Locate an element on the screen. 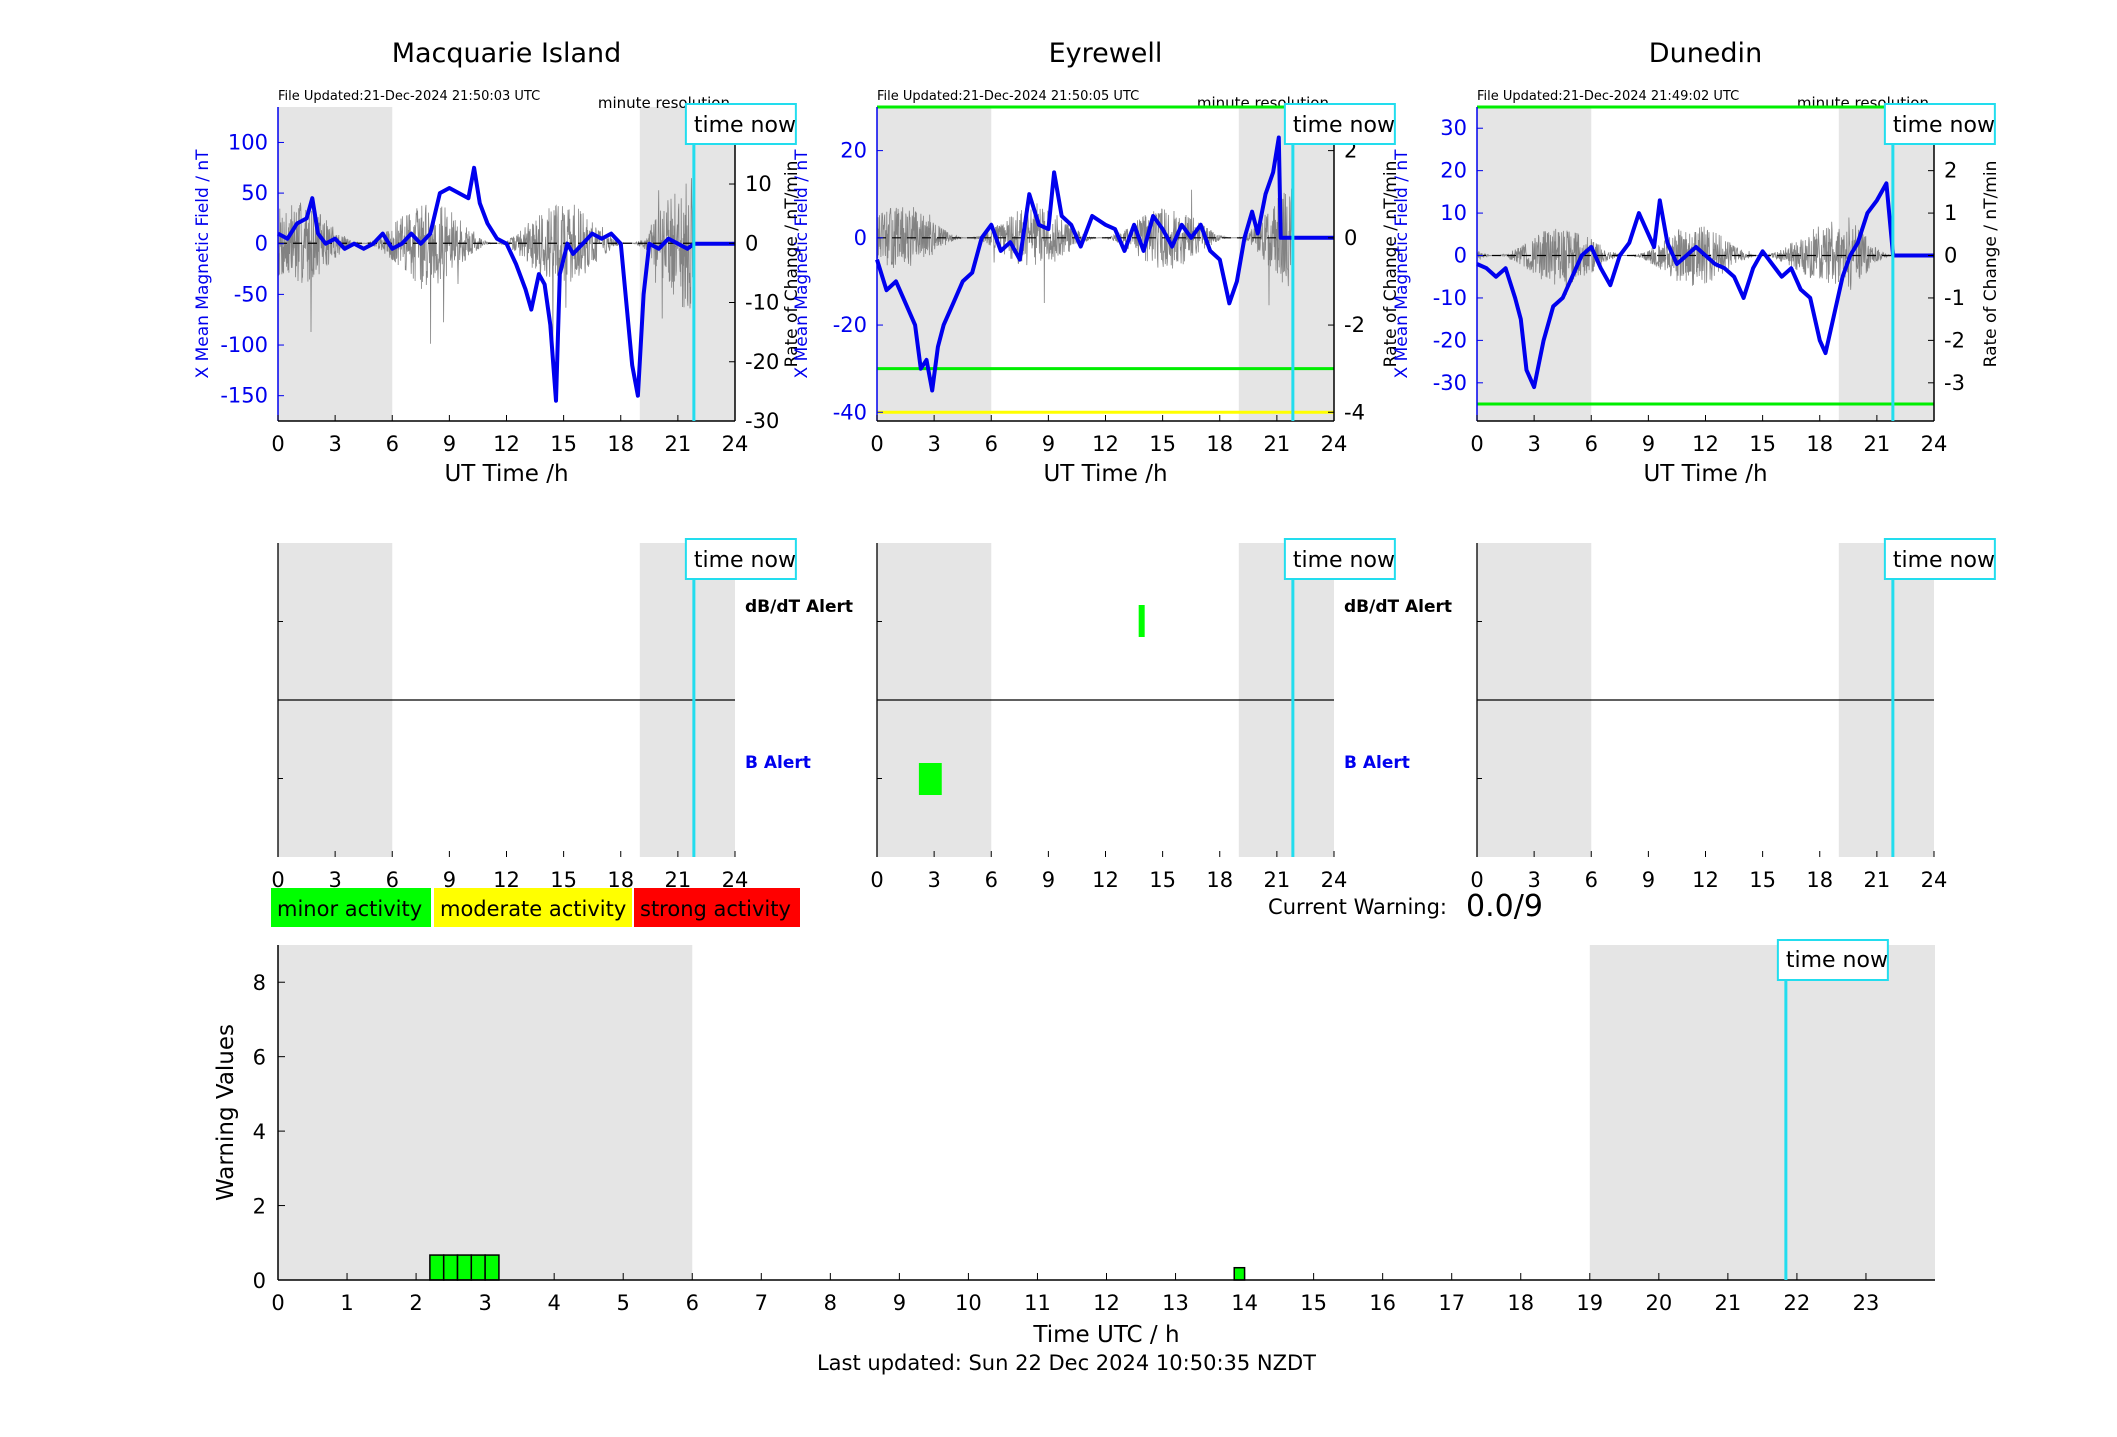  bottom-y-tick-label: 2 is located at coordinates (259, 1207).